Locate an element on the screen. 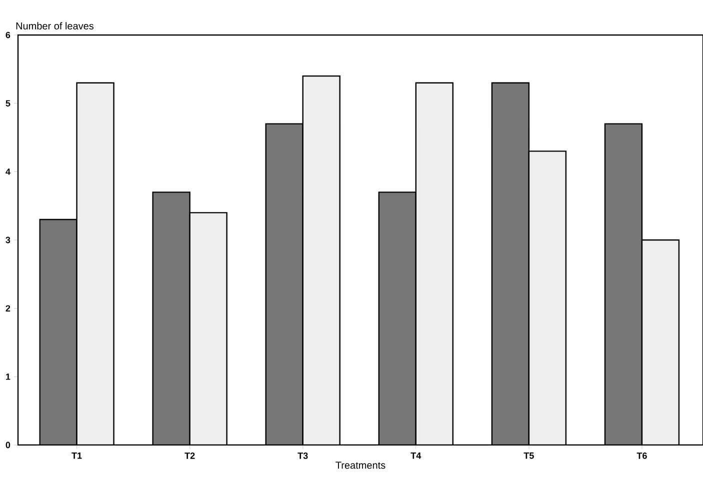 This screenshot has width=703, height=496. x-tick-label: T2 is located at coordinates (189, 455).